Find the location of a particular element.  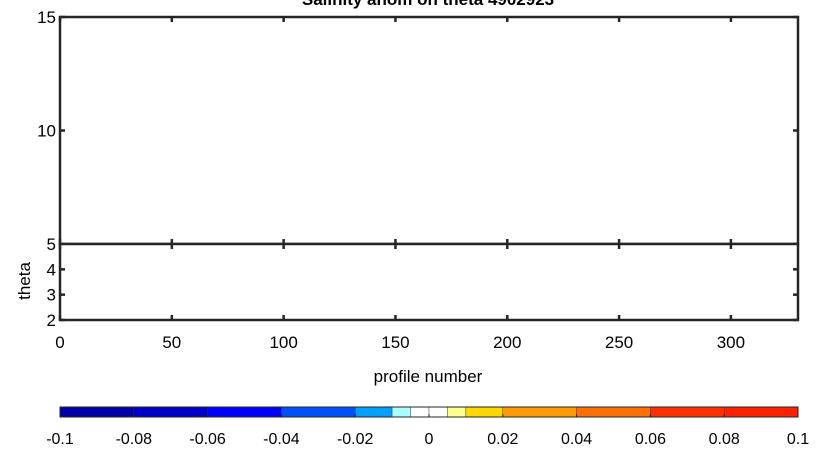

colorbar-tick-label: -0.02 is located at coordinates (355, 439).